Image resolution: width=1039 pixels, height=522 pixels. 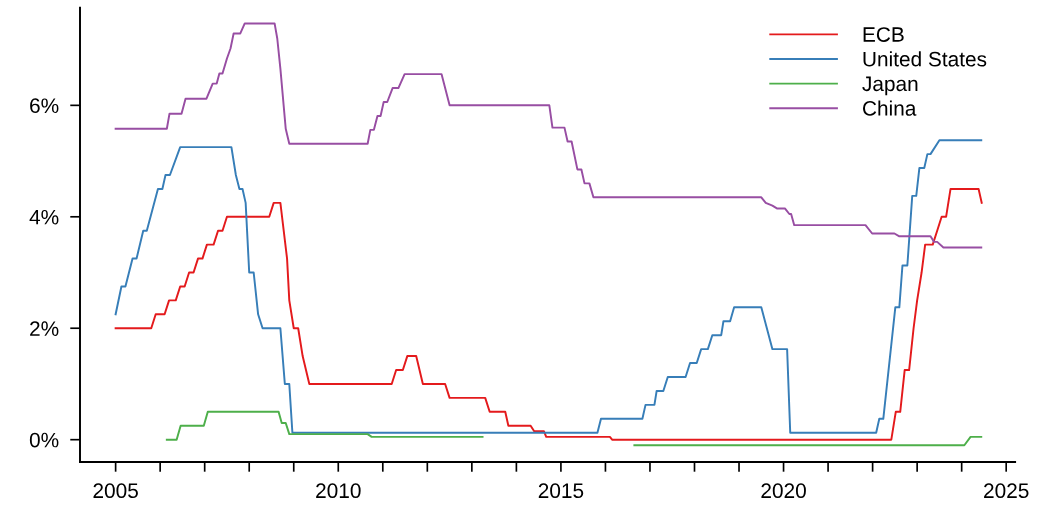 I want to click on y-tick-label: 0%, so click(x=44, y=440).